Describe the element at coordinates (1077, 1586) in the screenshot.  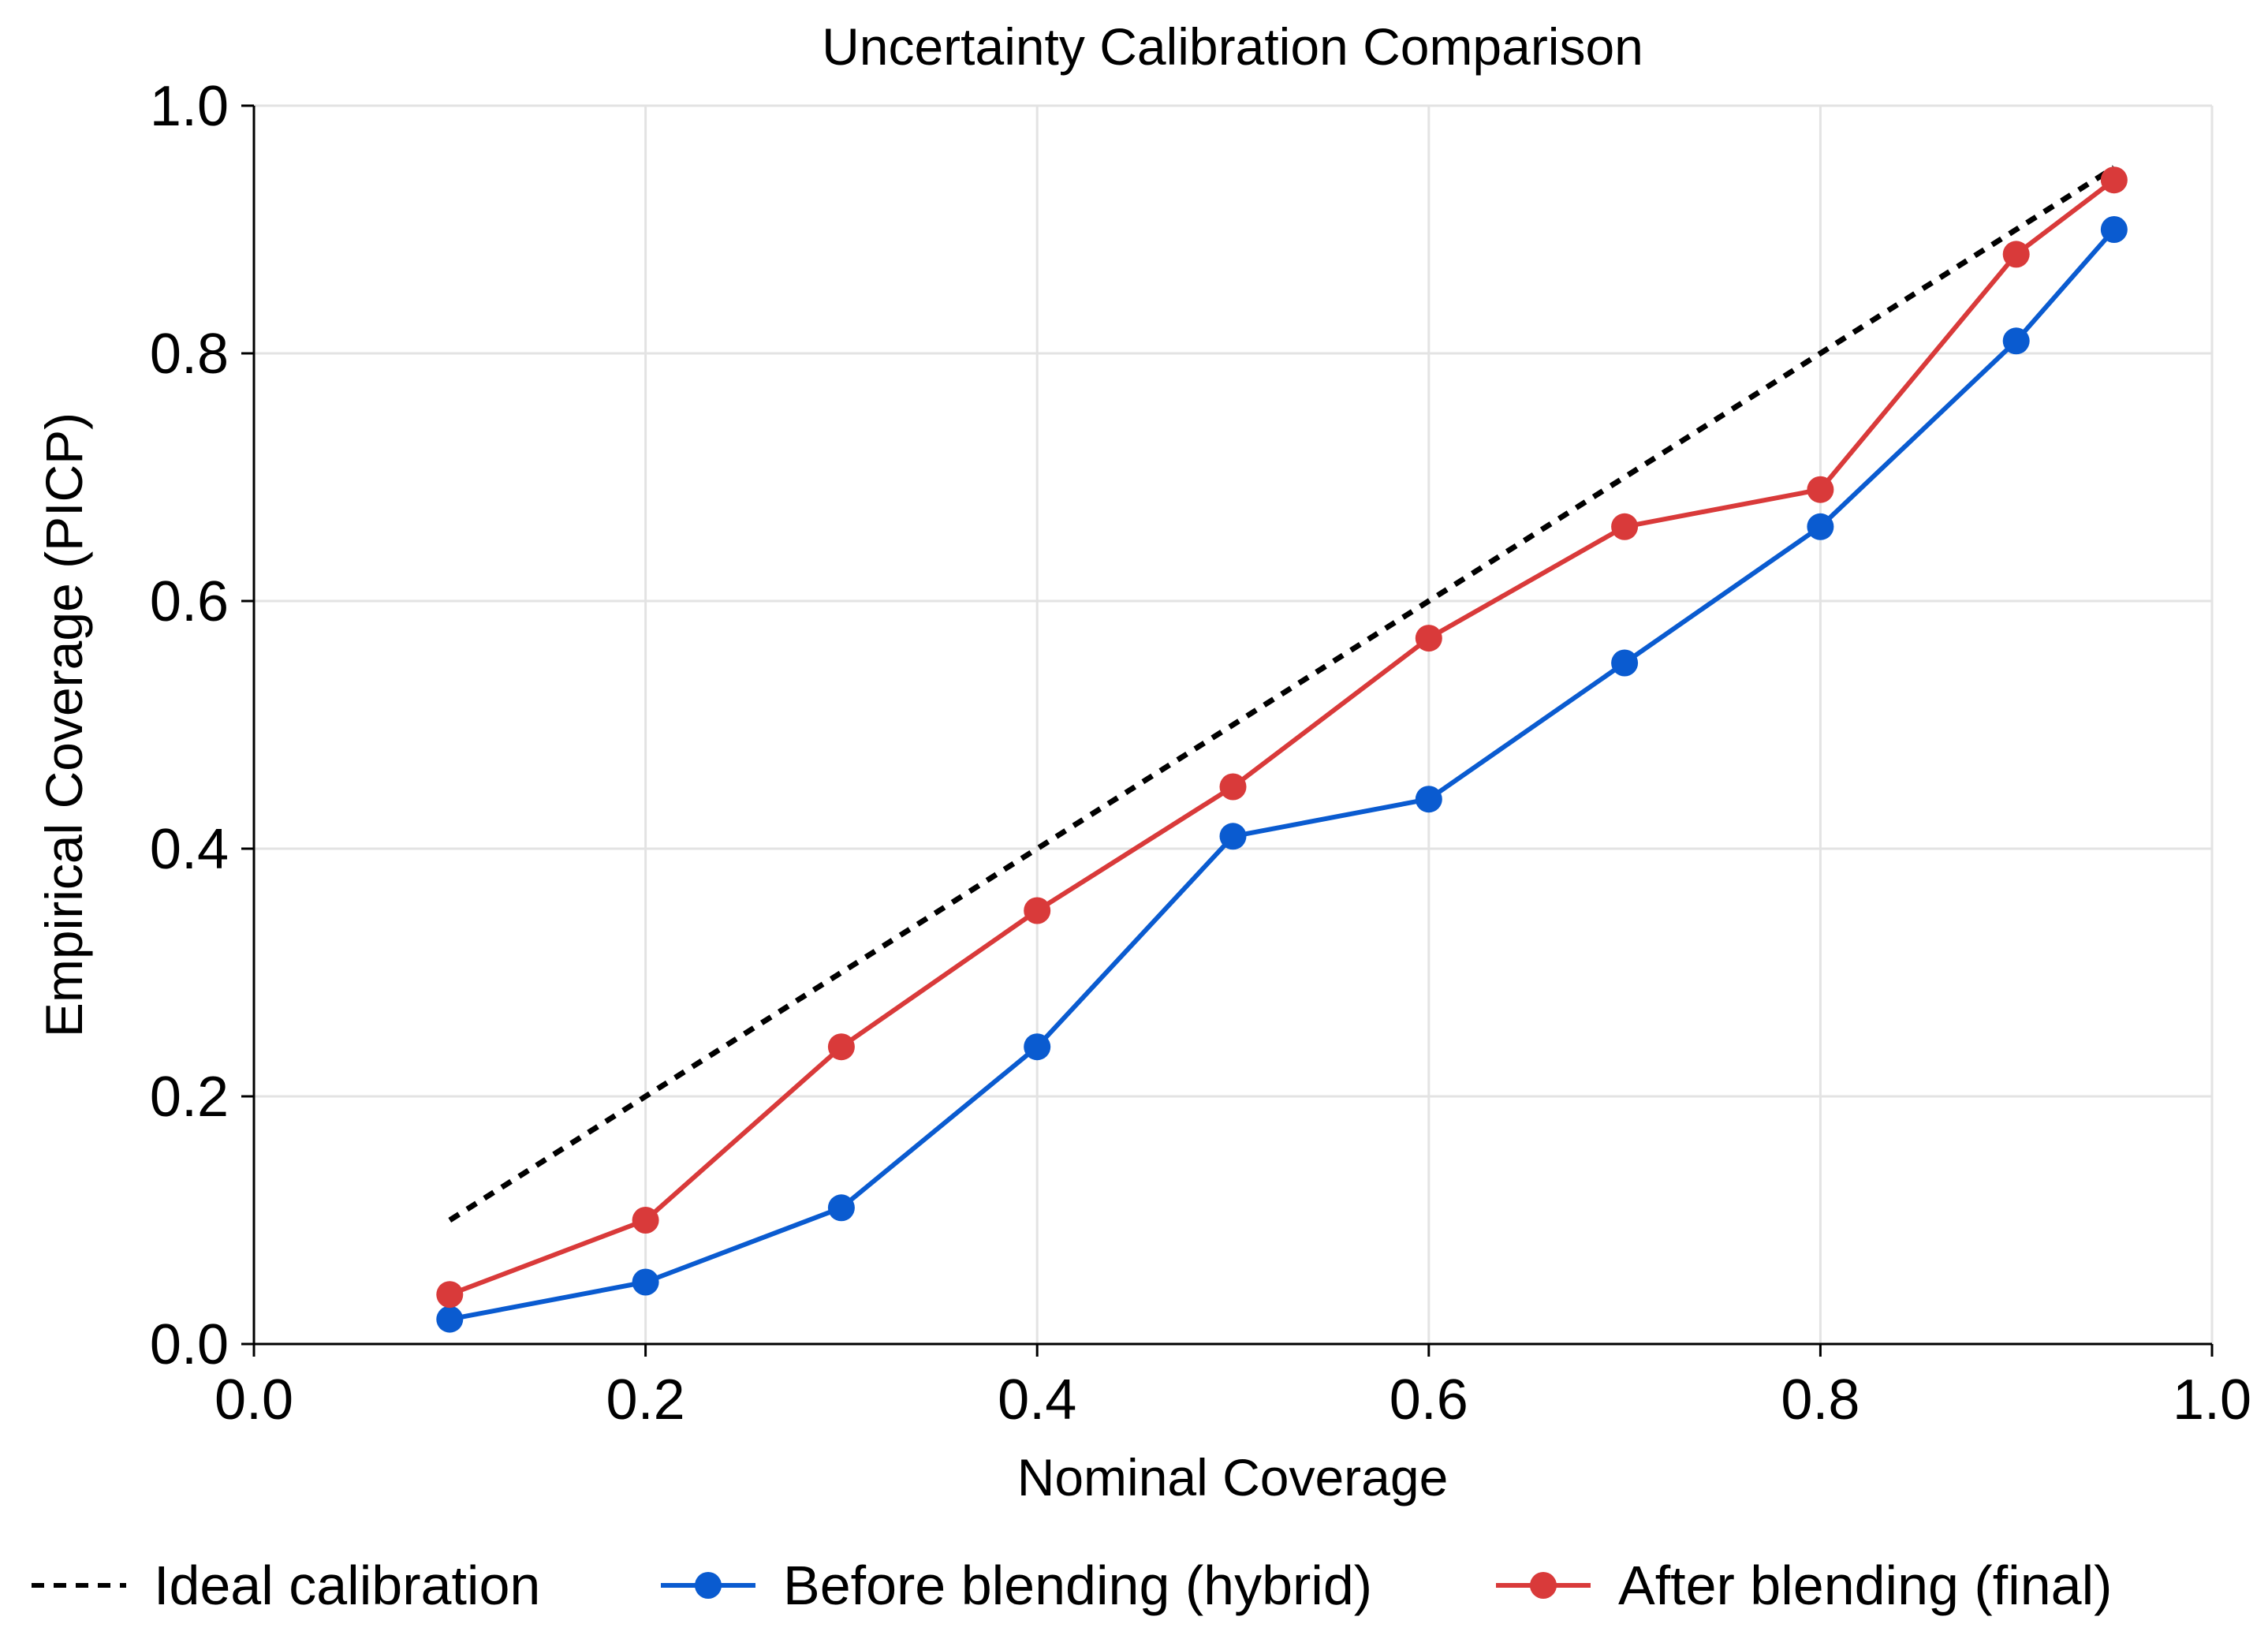
I see `legend-label-before: Before blending (hybrid)` at that location.